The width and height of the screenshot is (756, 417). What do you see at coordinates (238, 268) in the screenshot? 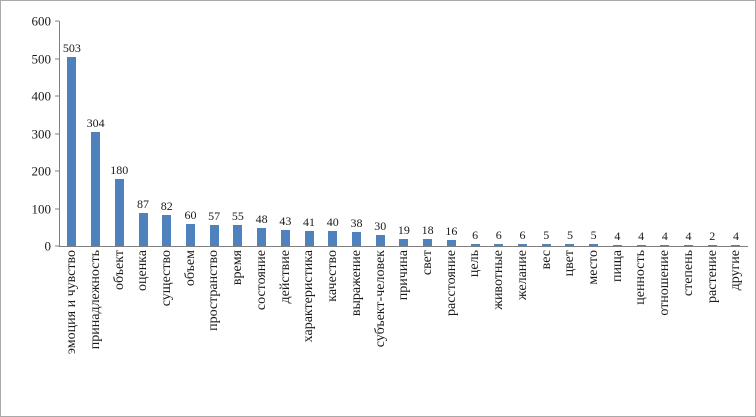
I see `x-axis-category-label: время` at bounding box center [238, 268].